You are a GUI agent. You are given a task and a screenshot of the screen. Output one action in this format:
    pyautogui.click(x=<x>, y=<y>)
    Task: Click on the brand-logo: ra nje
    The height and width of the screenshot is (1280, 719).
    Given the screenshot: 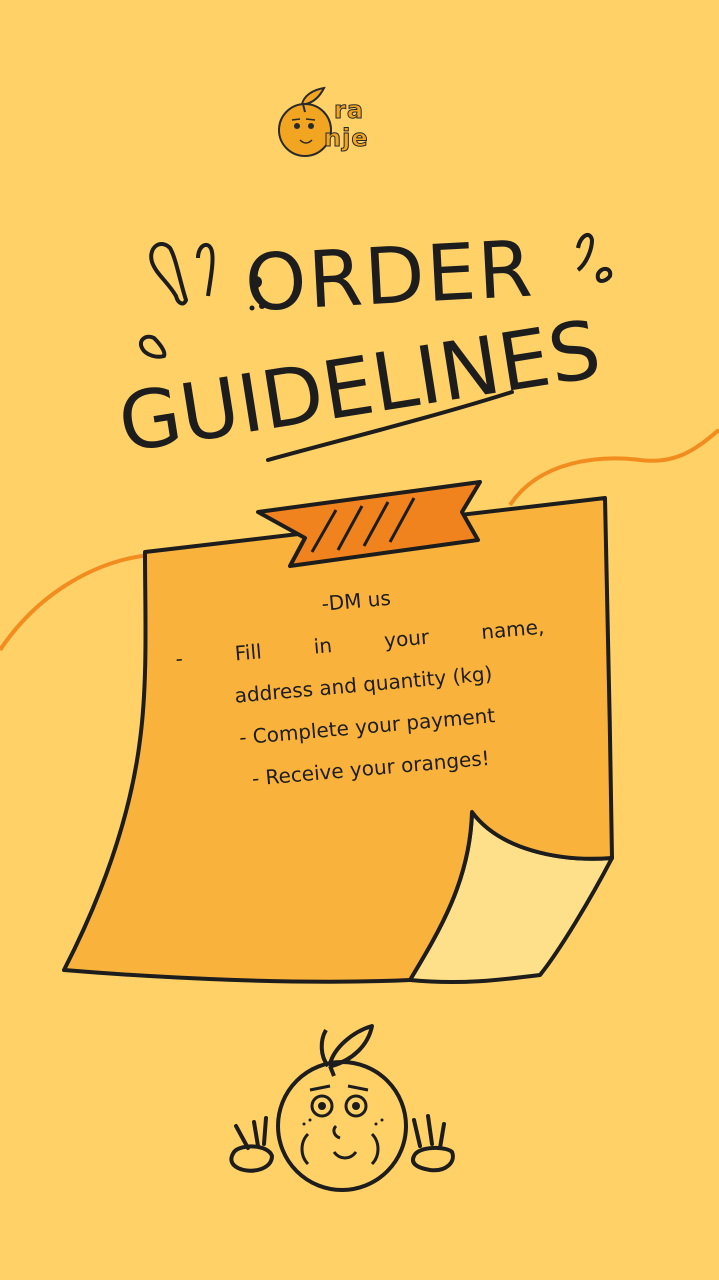 What is the action you would take?
    pyautogui.click(x=342, y=123)
    